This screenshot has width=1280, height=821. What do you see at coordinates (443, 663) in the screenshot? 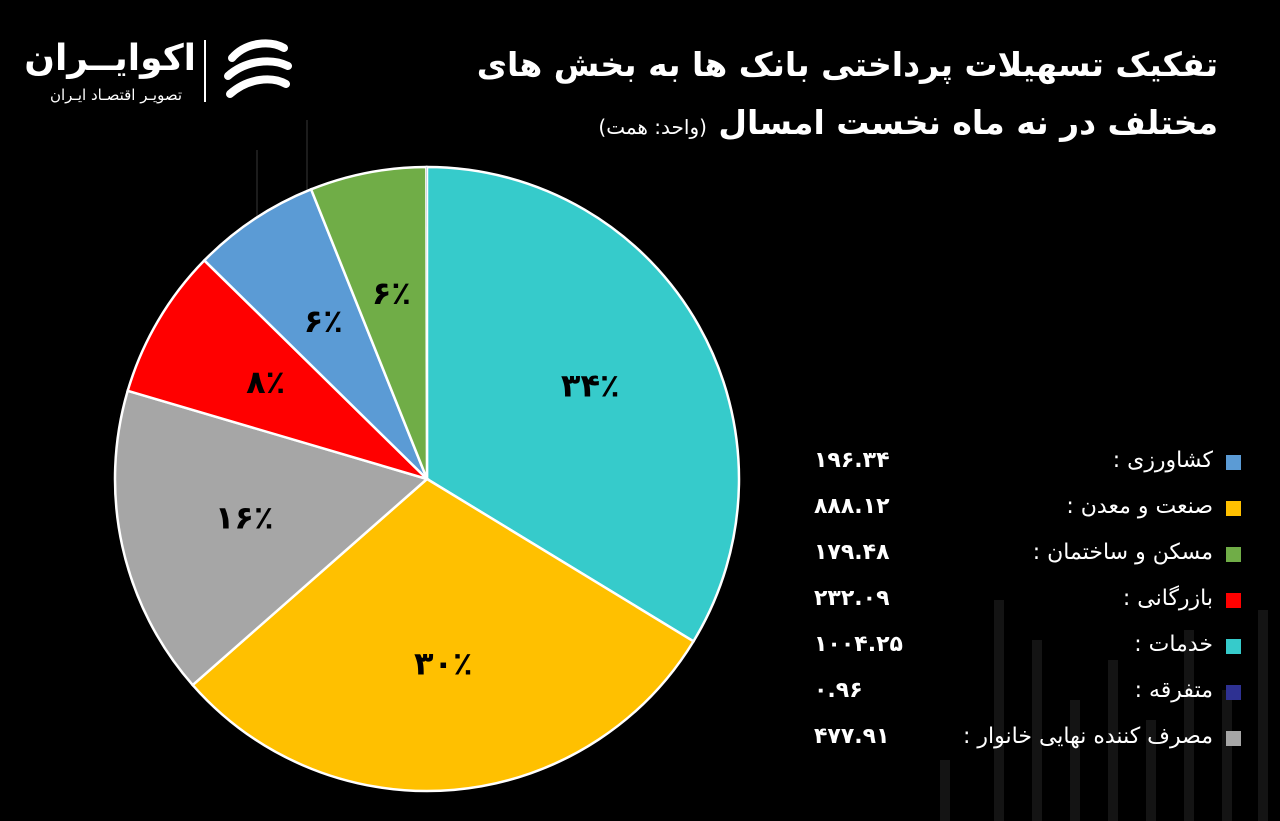
I see `pie-label-1: ۳۰٪` at bounding box center [443, 663].